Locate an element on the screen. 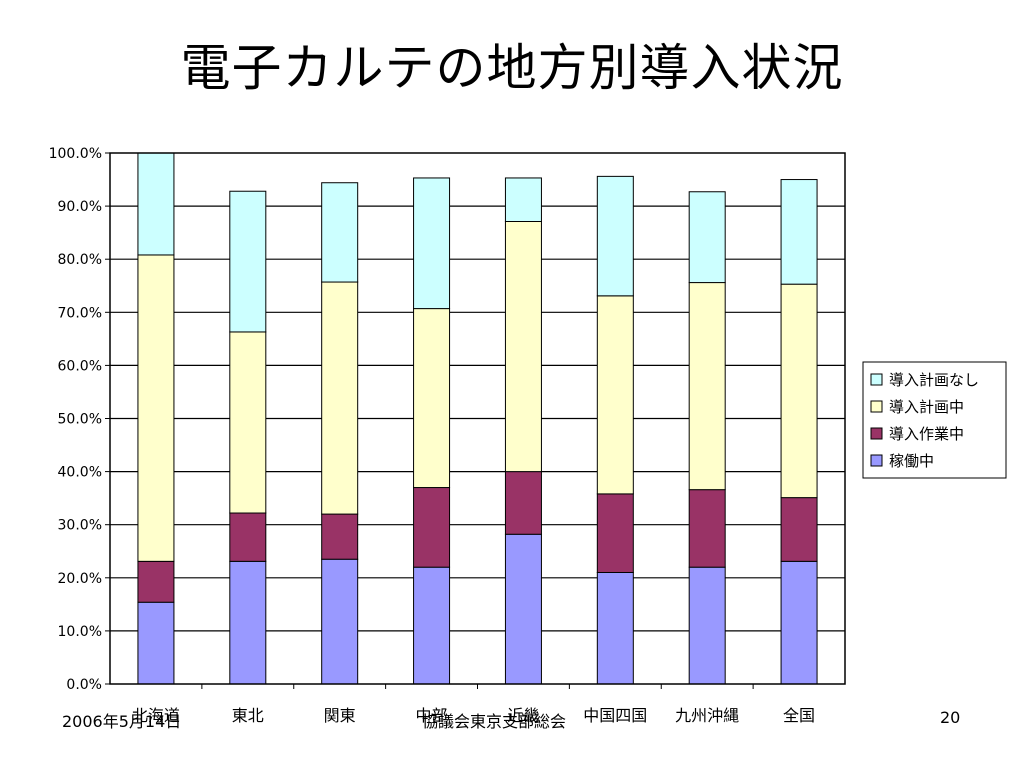  legend-box is located at coordinates (934, 420).